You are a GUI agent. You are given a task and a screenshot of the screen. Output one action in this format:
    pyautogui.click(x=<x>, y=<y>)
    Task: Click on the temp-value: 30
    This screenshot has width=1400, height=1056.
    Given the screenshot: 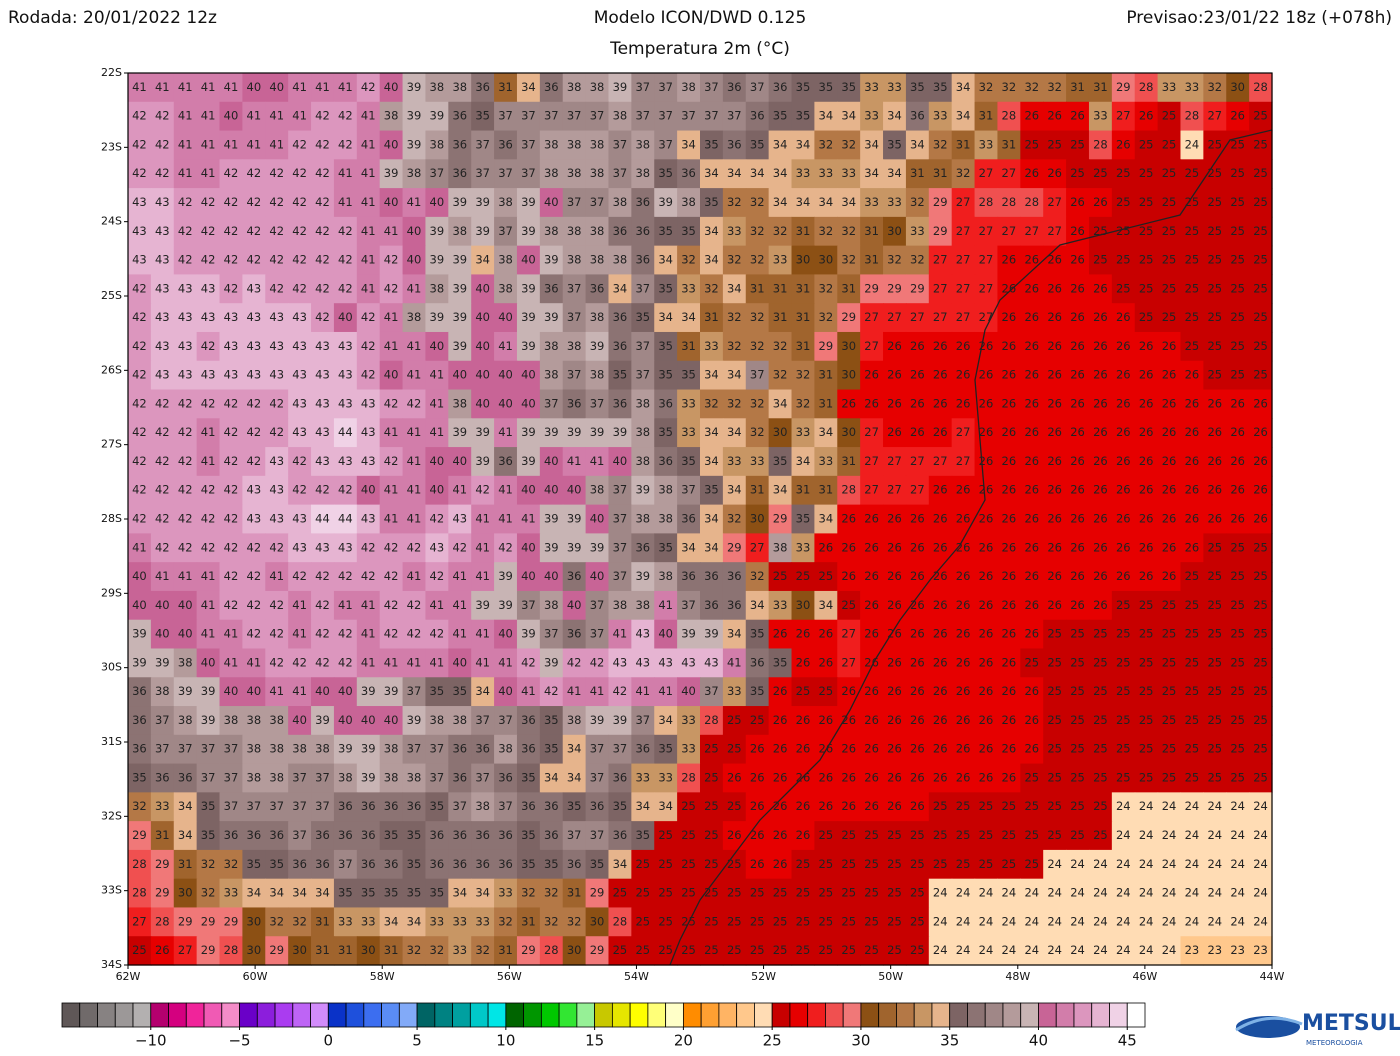 What is the action you would take?
    pyautogui.click(x=848, y=432)
    